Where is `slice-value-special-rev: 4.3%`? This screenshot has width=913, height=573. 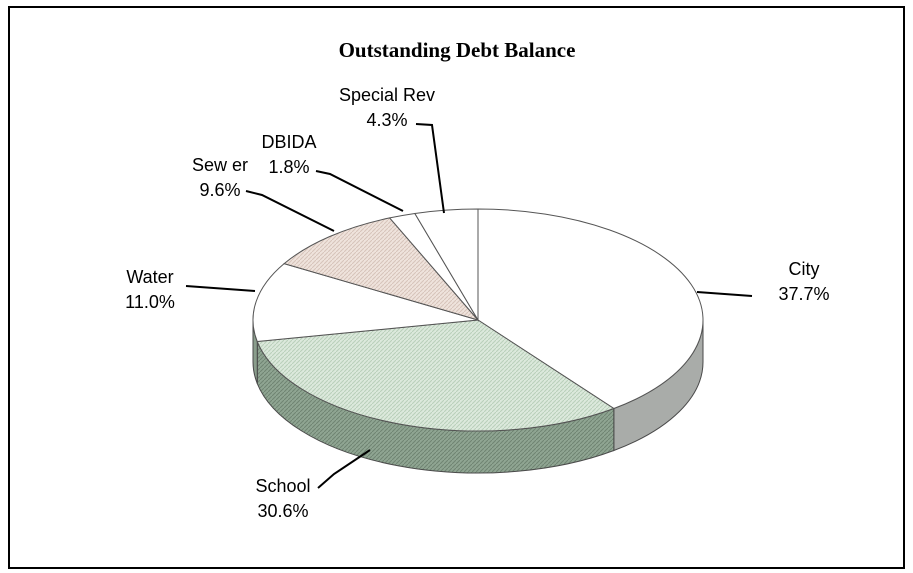 slice-value-special-rev: 4.3% is located at coordinates (386, 120).